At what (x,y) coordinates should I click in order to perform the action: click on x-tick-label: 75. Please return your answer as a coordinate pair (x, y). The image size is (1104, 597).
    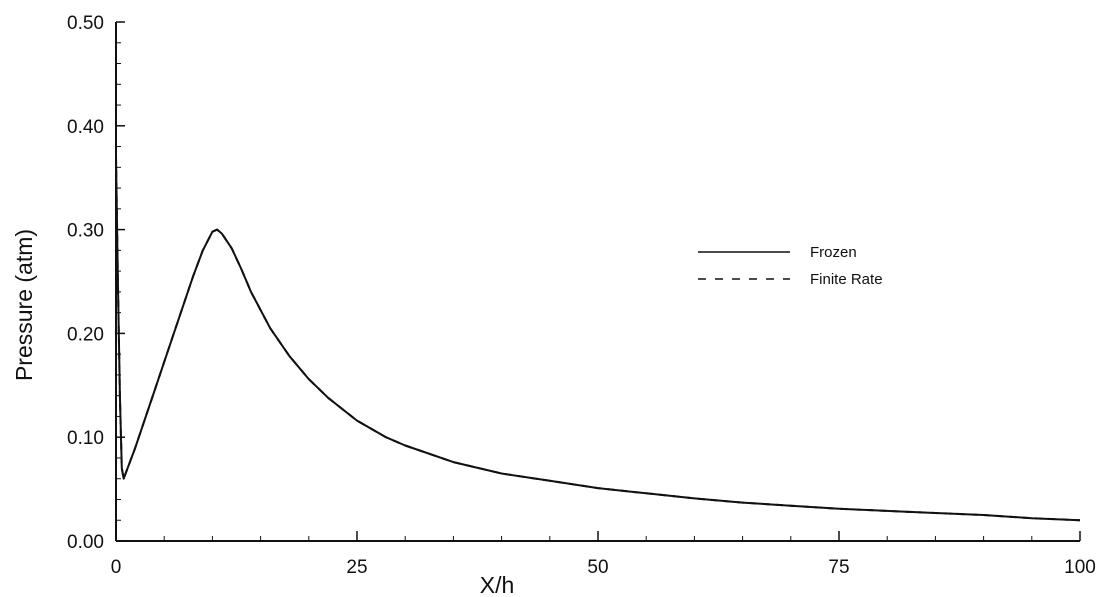
    Looking at the image, I should click on (838, 567).